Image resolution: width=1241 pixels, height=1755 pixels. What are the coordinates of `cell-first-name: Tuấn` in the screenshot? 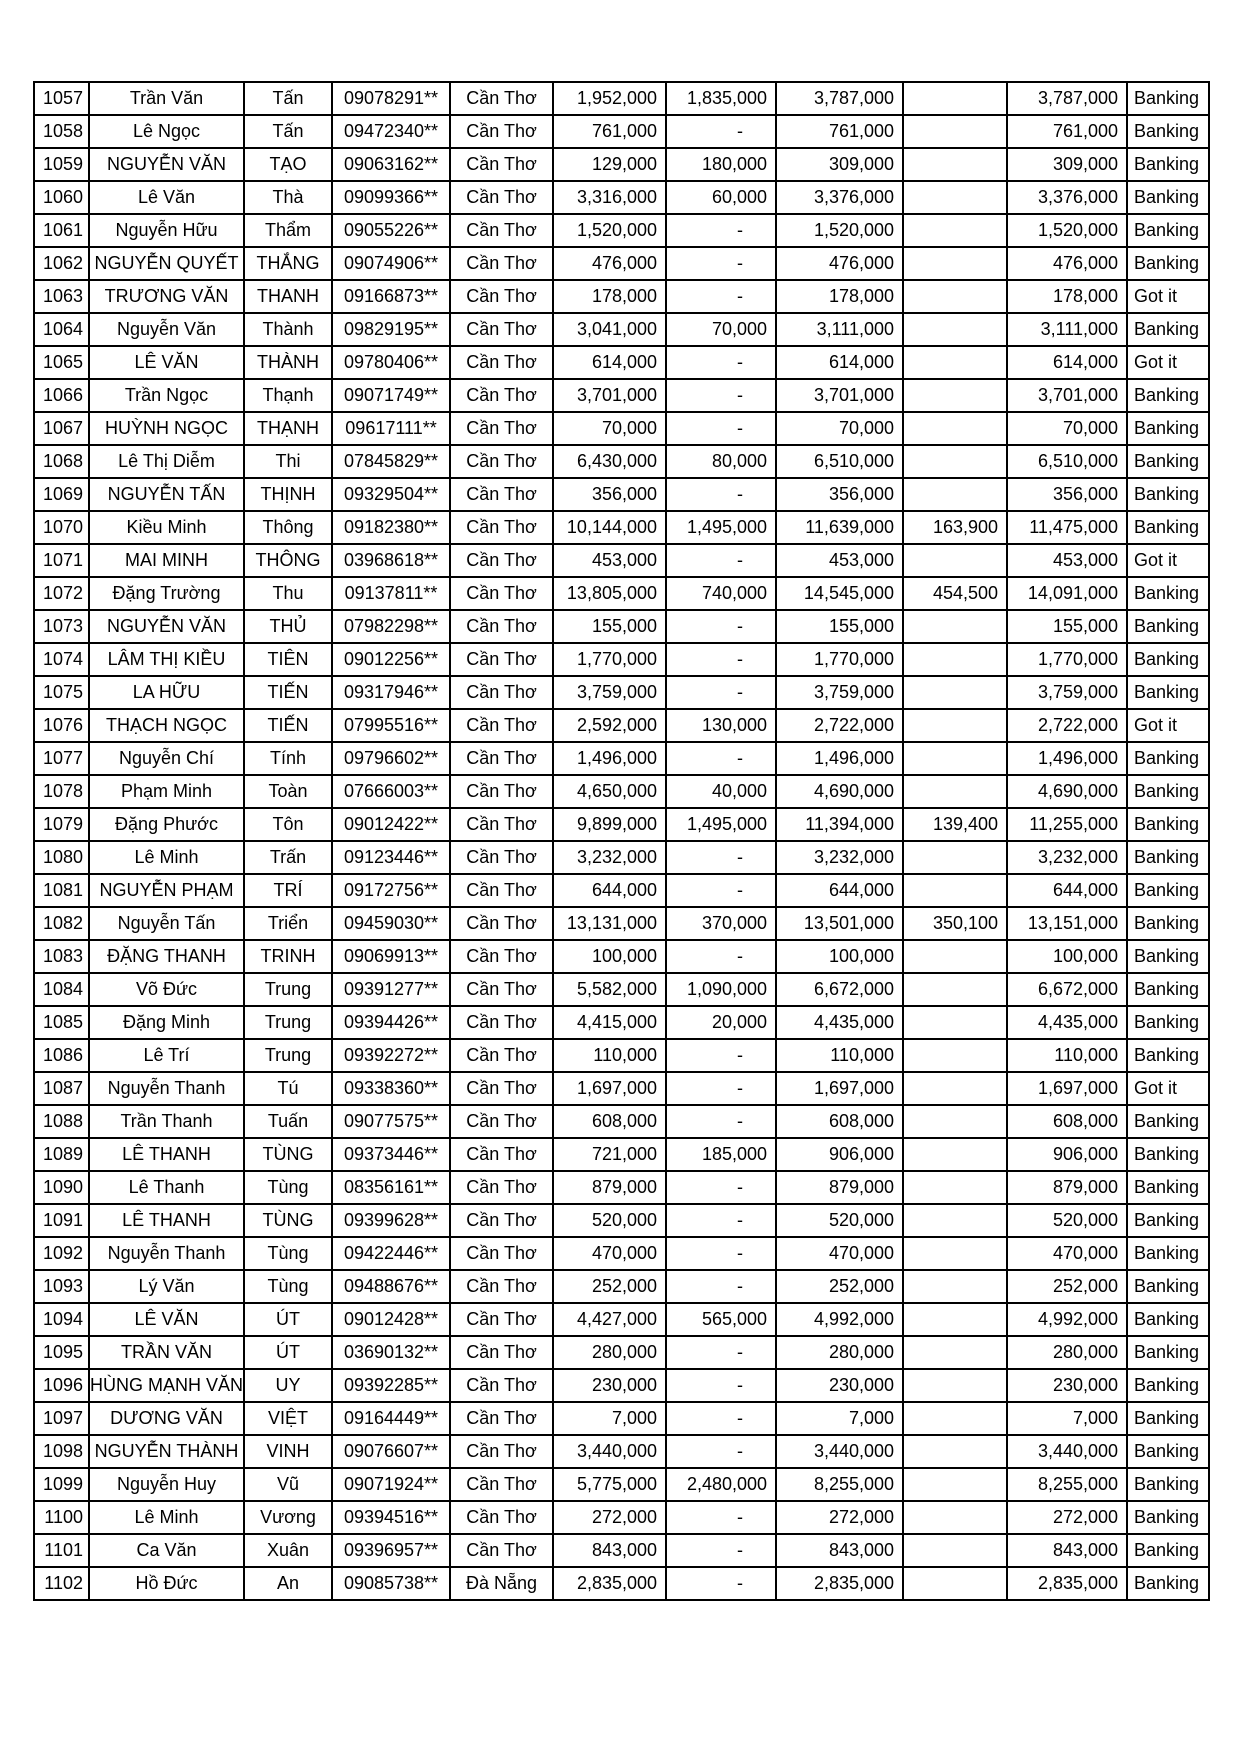 It's located at (288, 1121).